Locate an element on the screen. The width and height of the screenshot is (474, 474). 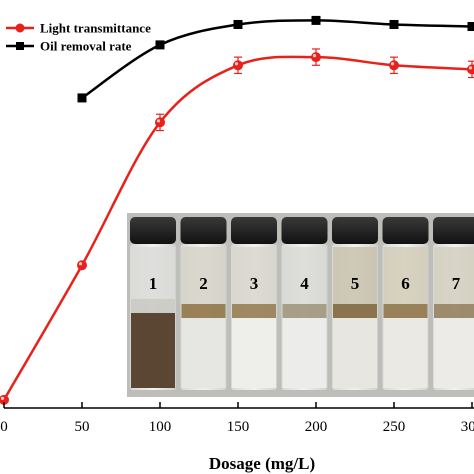
vial-label: 7 is located at coordinates (456, 283).